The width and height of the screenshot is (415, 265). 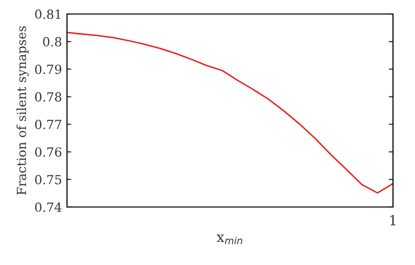 What do you see at coordinates (48, 179) in the screenshot?
I see `y-tick-label: 0.75` at bounding box center [48, 179].